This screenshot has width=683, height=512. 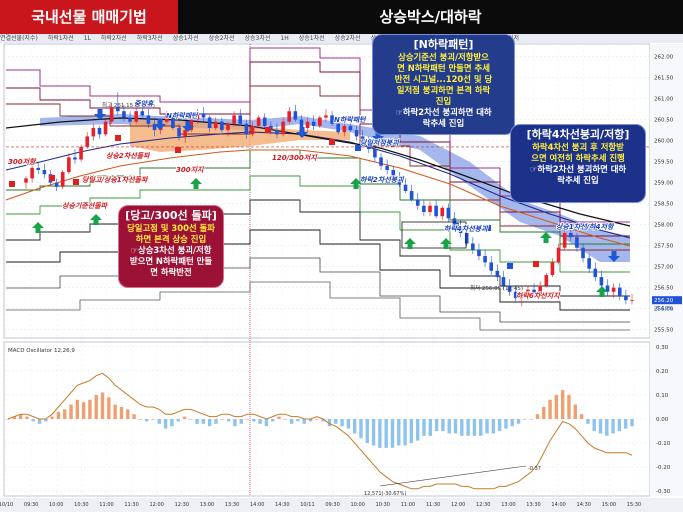 What do you see at coordinates (434, 235) in the screenshot?
I see `consolidation-box` at bounding box center [434, 235].